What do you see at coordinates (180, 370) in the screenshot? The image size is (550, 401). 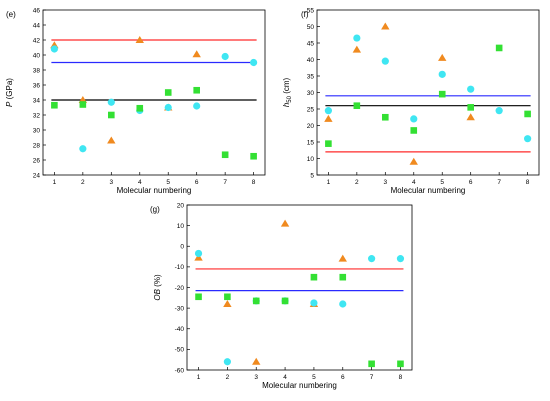 I see `y-tick-label: -60` at bounding box center [180, 370].